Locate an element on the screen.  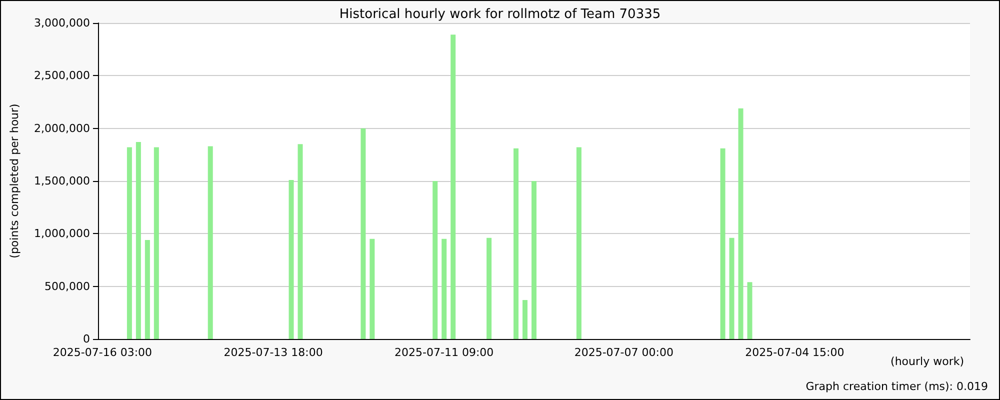
x-tick-label: 2025-07-04 15:00 is located at coordinates (794, 352).